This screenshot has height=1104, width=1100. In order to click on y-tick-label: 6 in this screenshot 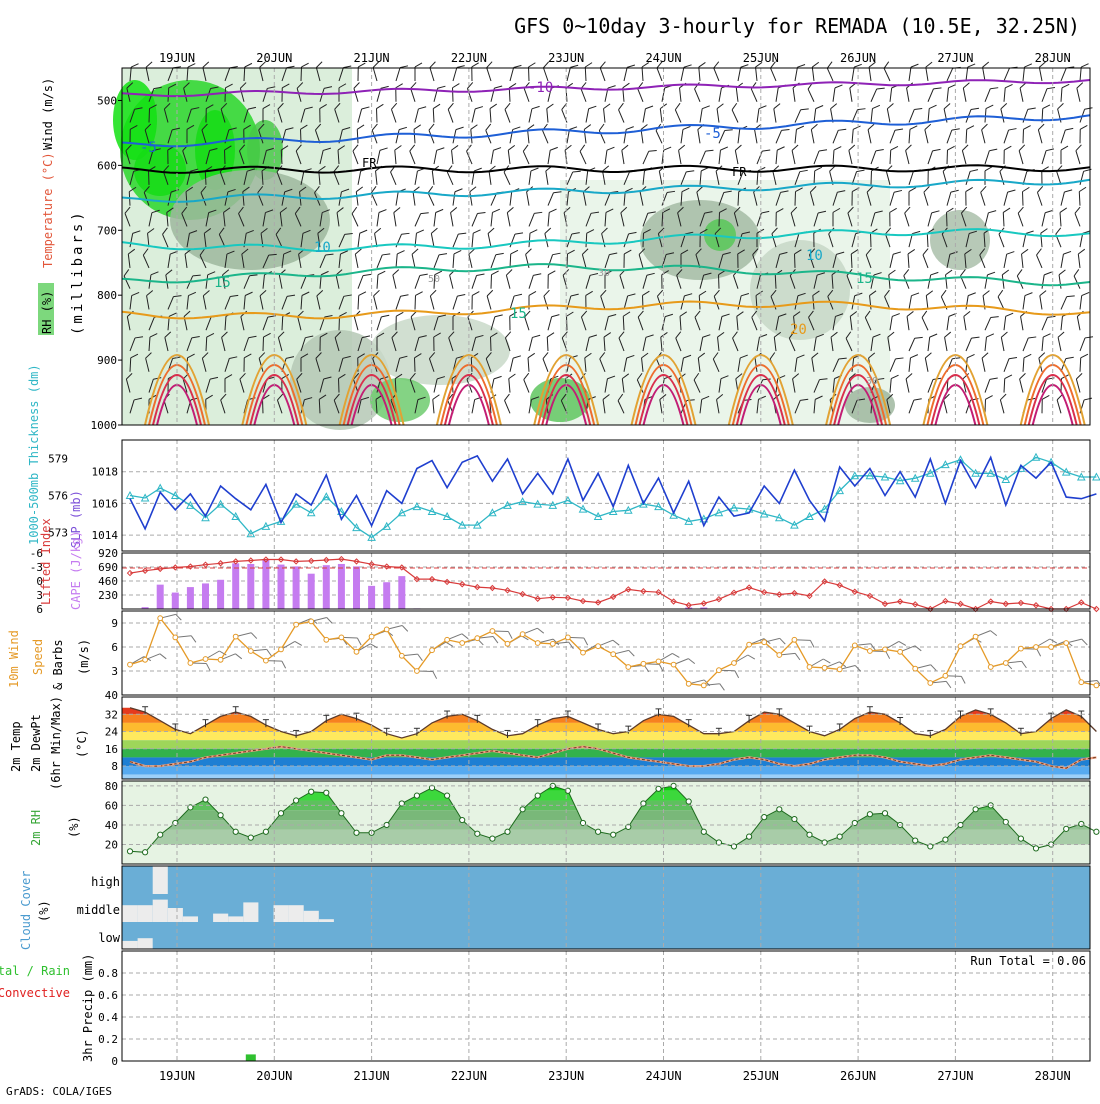, I will do `click(114, 647)`.